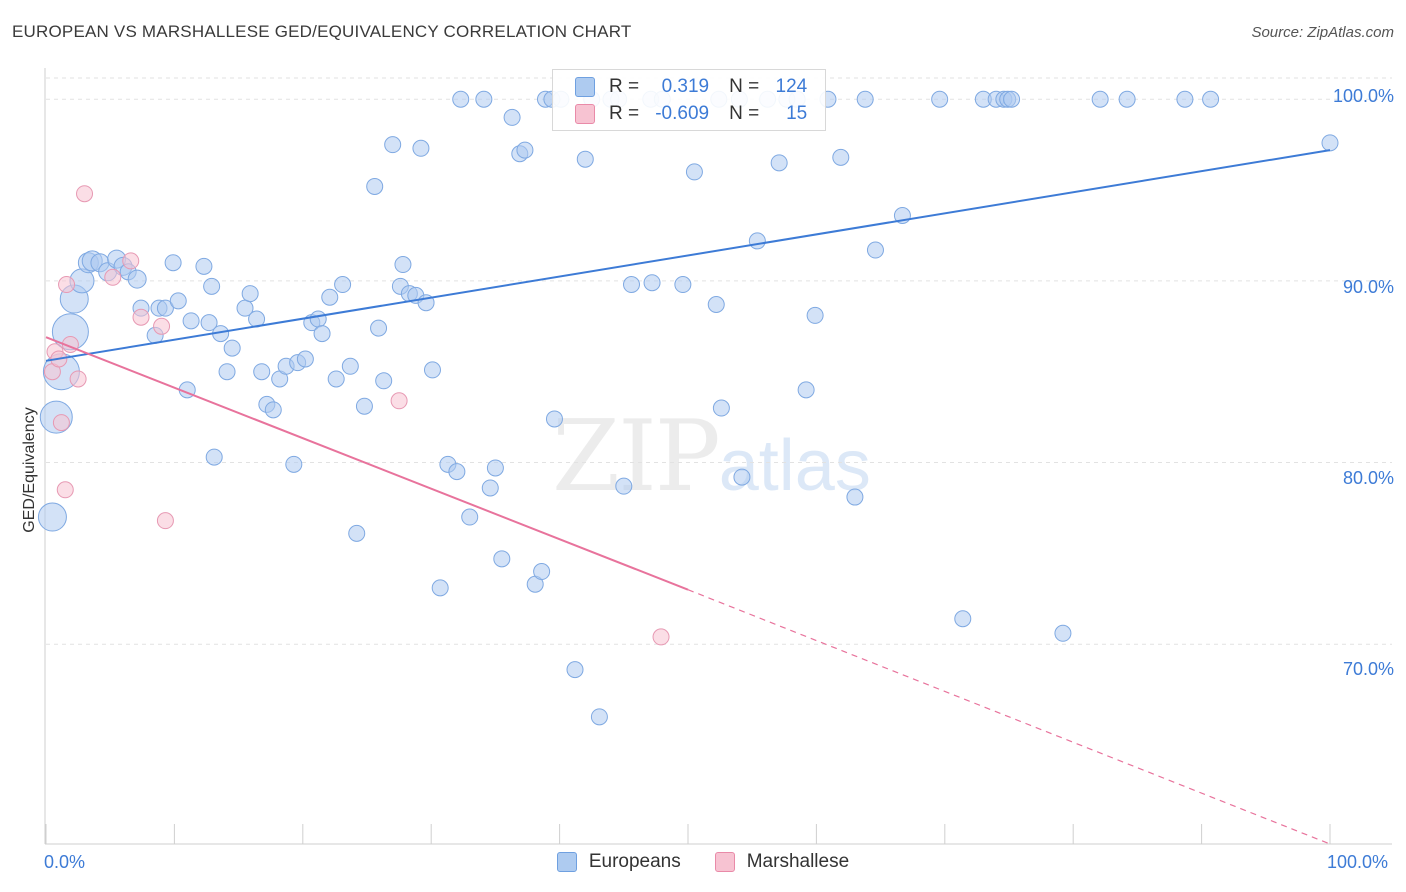 This screenshot has height=892, width=1406. Describe the element at coordinates (744, 113) in the screenshot. I see `legend-n-label: N =` at that location.